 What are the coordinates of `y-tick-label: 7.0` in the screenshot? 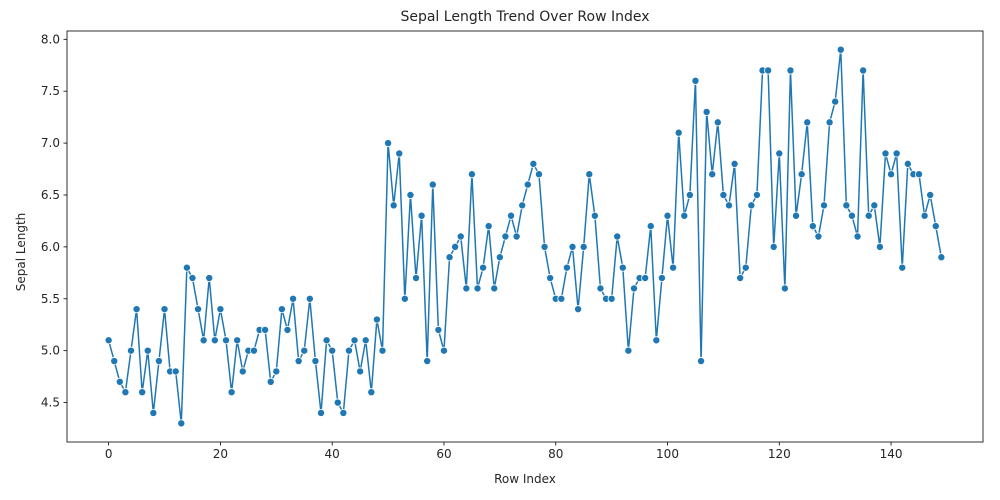 It's located at (50, 143).